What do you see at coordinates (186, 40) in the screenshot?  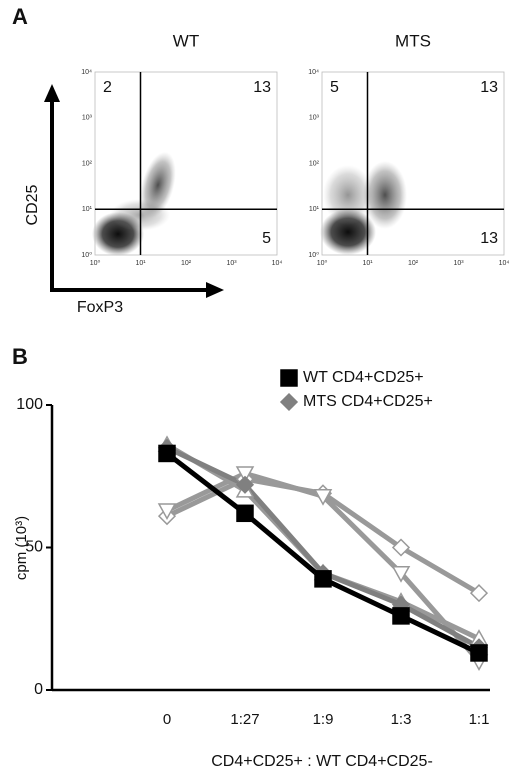 I see `plot-title: WT` at bounding box center [186, 40].